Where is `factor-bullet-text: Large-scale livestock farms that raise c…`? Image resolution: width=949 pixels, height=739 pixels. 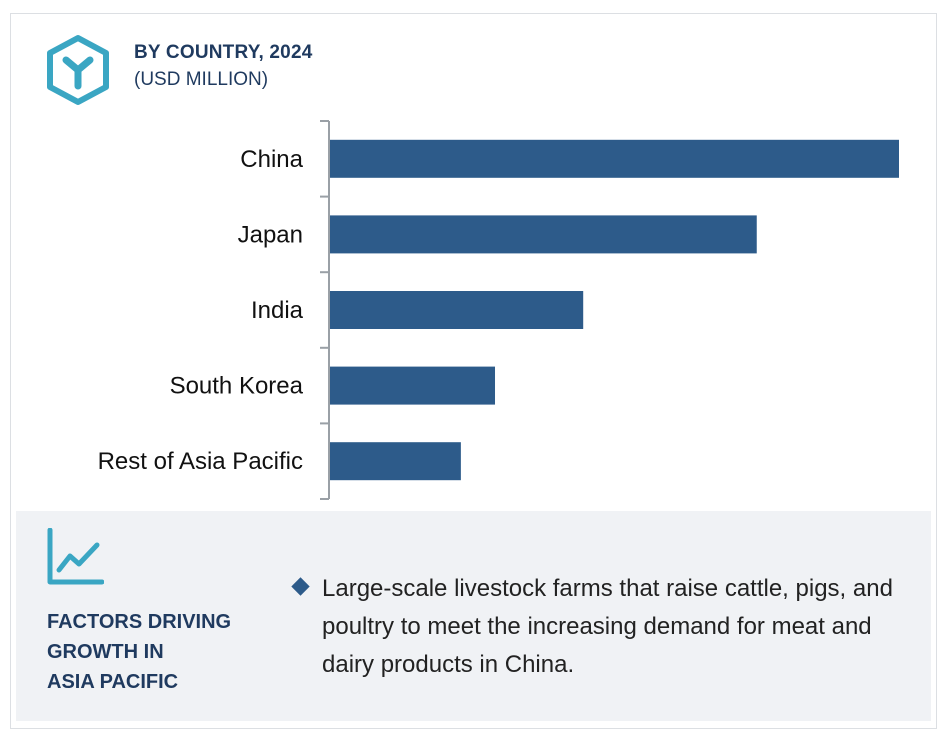
factor-bullet-text: Large-scale livestock farms that raise c… is located at coordinates (607, 626).